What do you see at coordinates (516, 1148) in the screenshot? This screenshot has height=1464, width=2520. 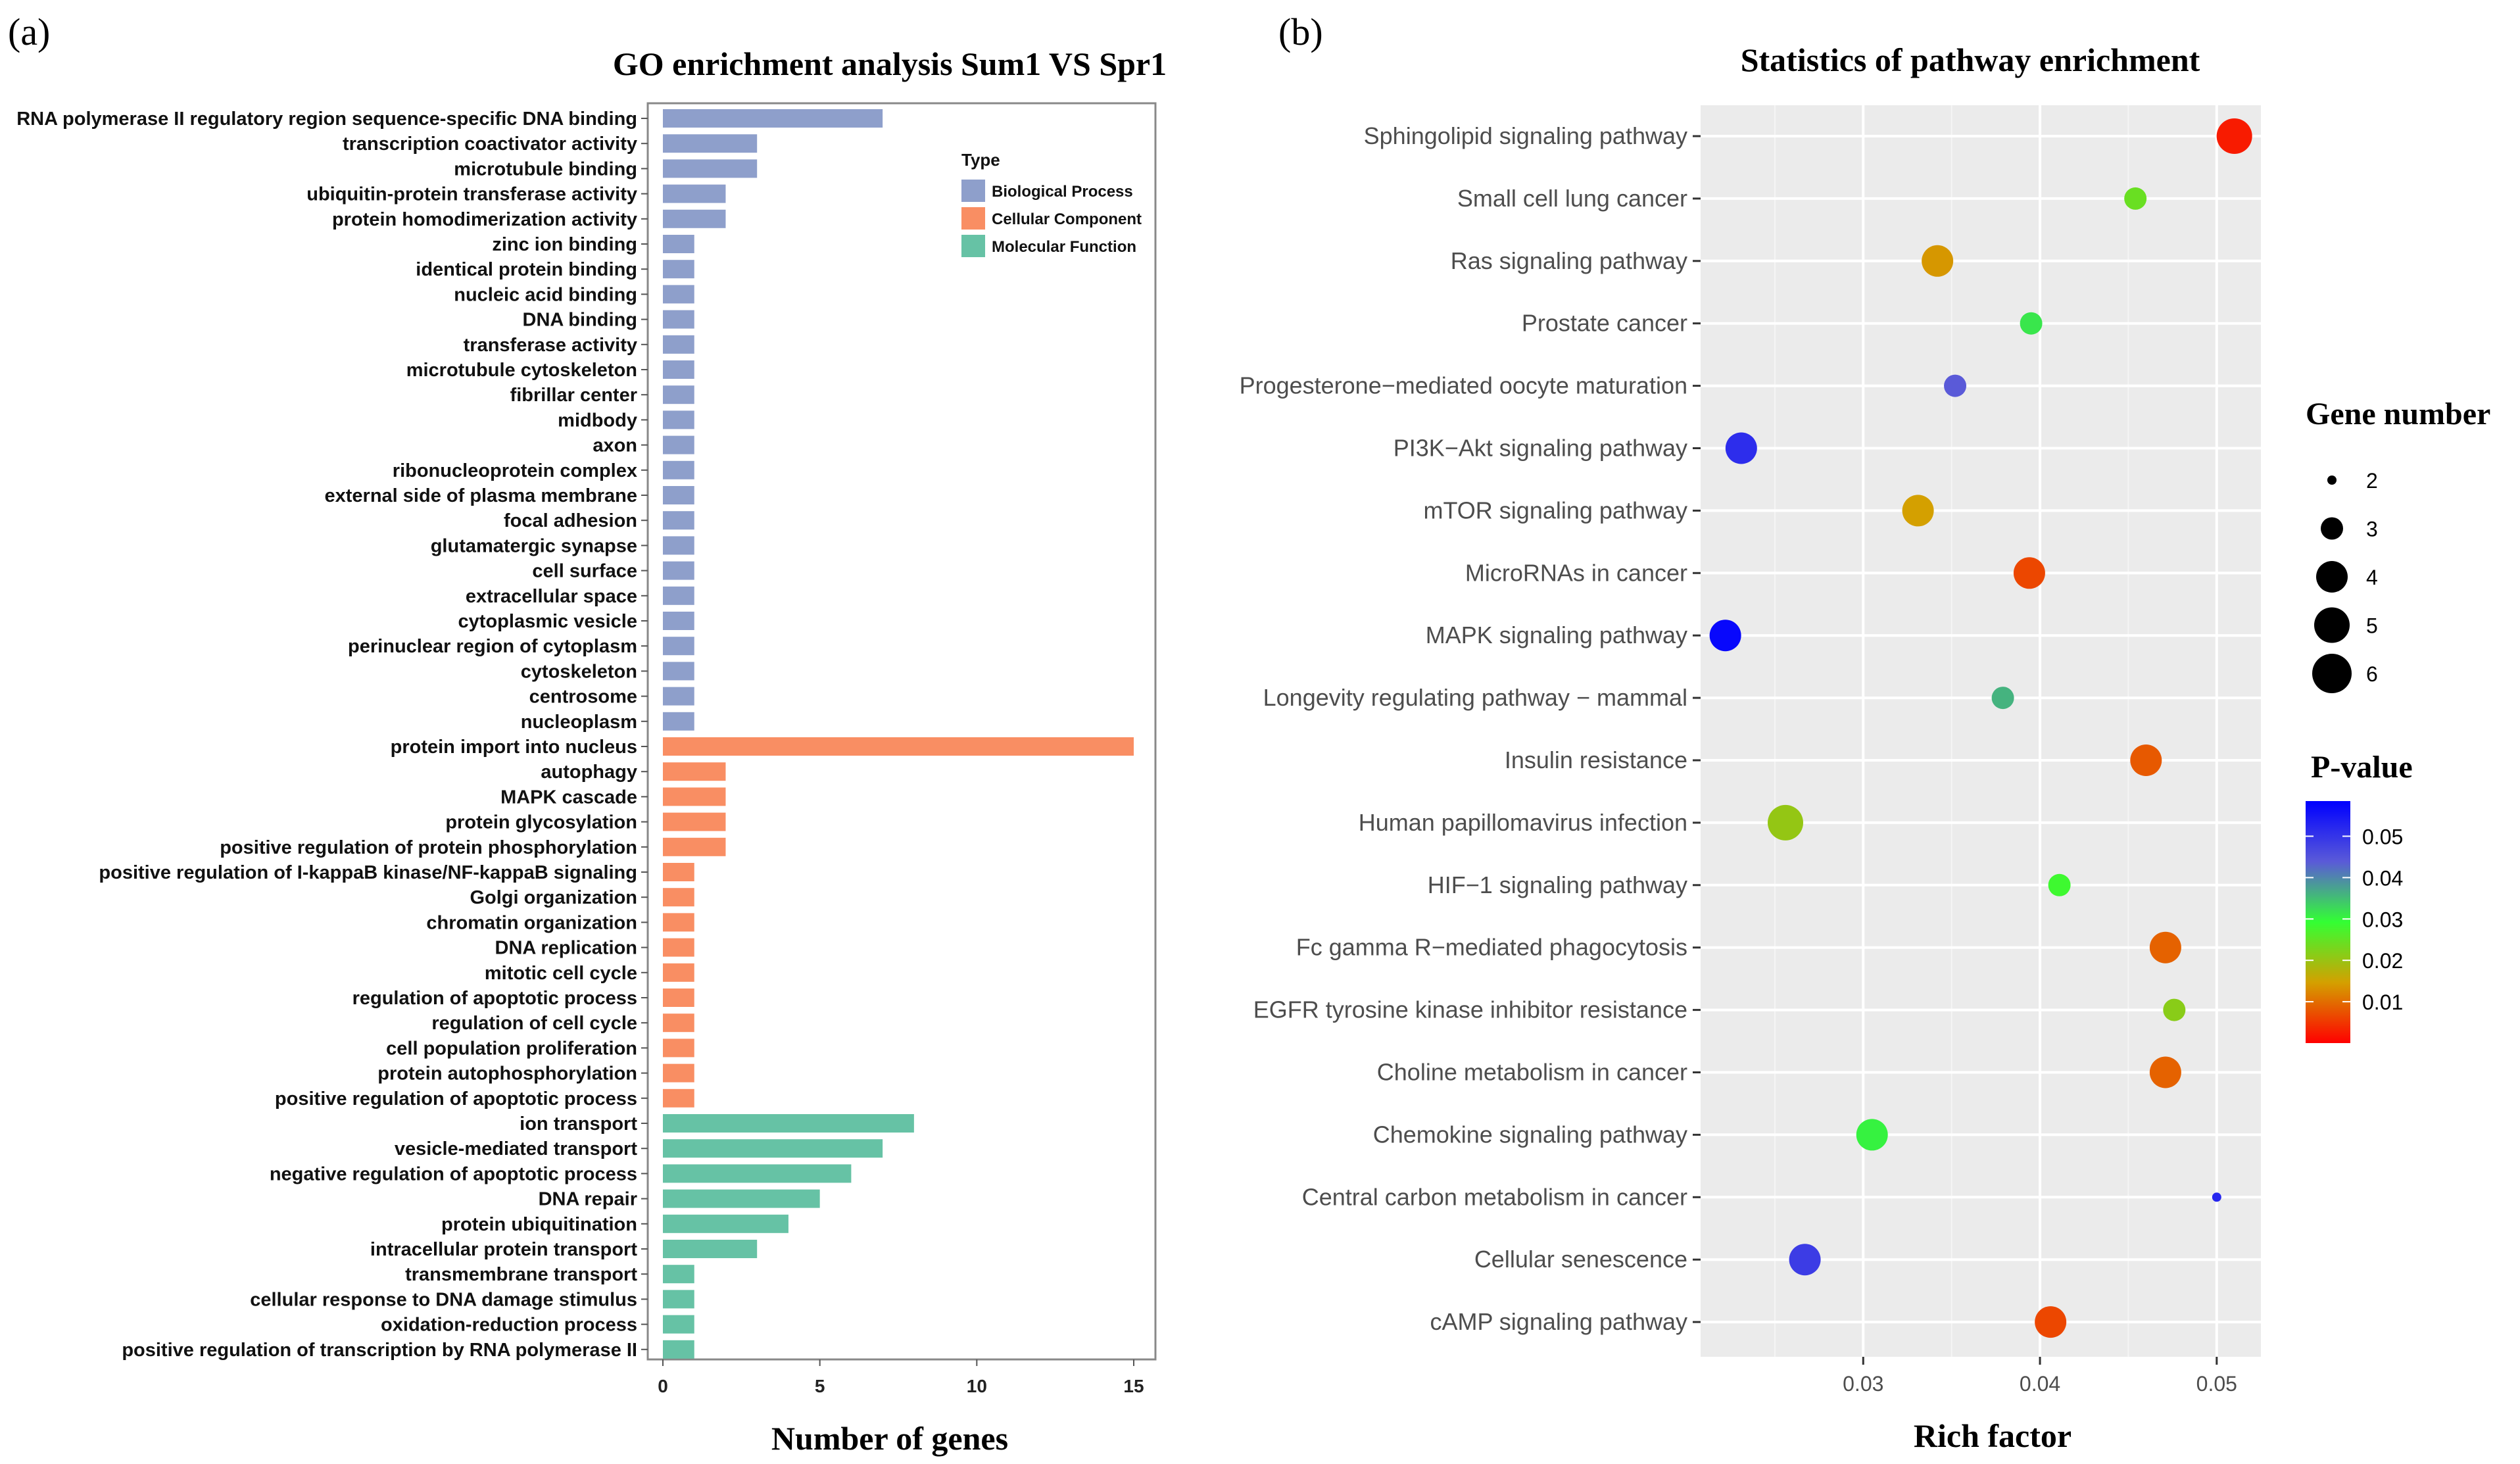 I see `category-label: vesicle-mediated transport` at bounding box center [516, 1148].